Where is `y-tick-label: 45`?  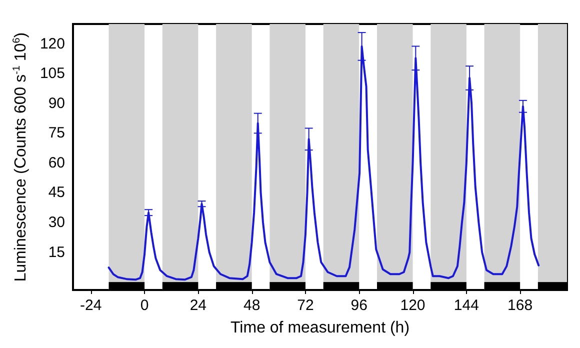 y-tick-label: 45 is located at coordinates (56, 193).